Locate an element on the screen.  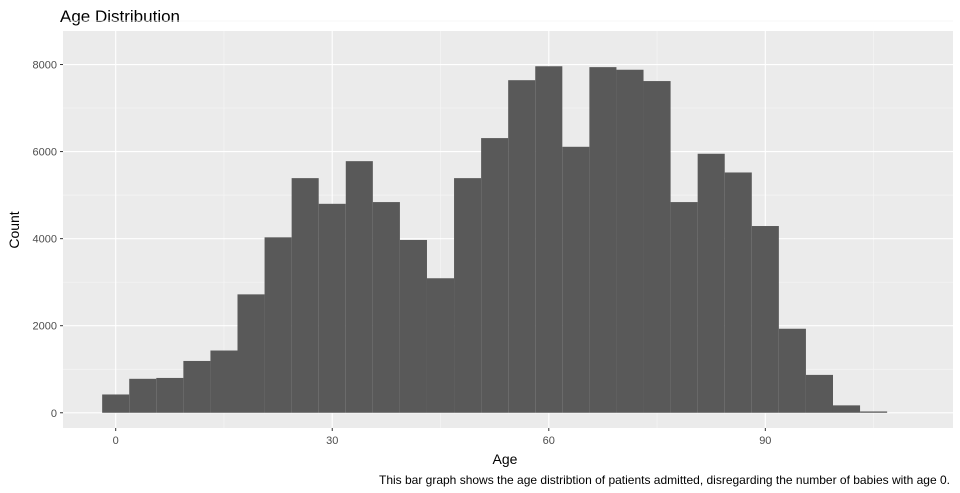
y-tick-label: 0 is located at coordinates (54, 414).